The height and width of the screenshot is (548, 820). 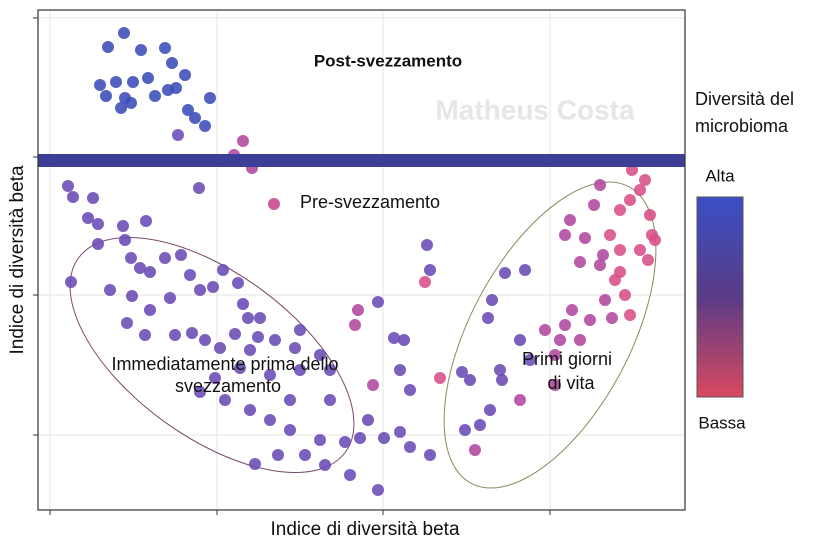 I want to click on annotation-marker, so click(x=274, y=204).